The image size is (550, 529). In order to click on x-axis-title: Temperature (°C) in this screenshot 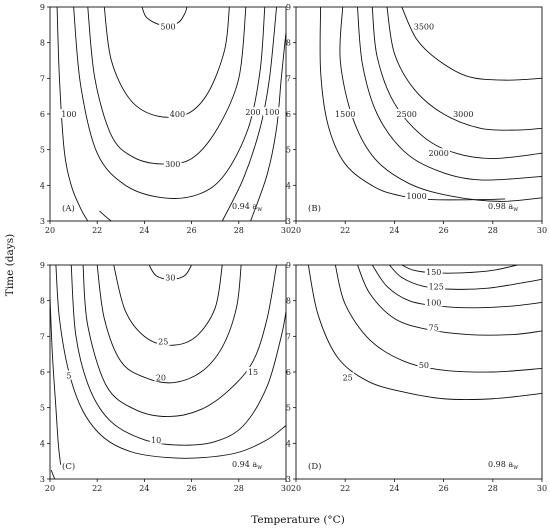, I will do `click(298, 520)`.